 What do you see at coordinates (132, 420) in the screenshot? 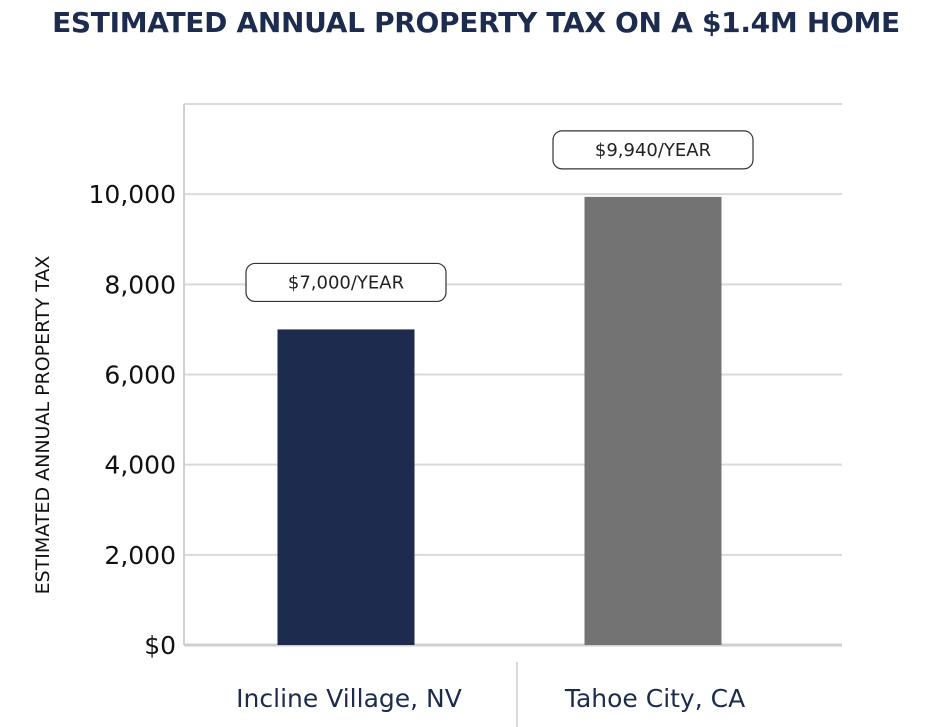
I see `y-tick-labels: $0 2,000 4,000 6,000 8,000 10,000` at bounding box center [132, 420].